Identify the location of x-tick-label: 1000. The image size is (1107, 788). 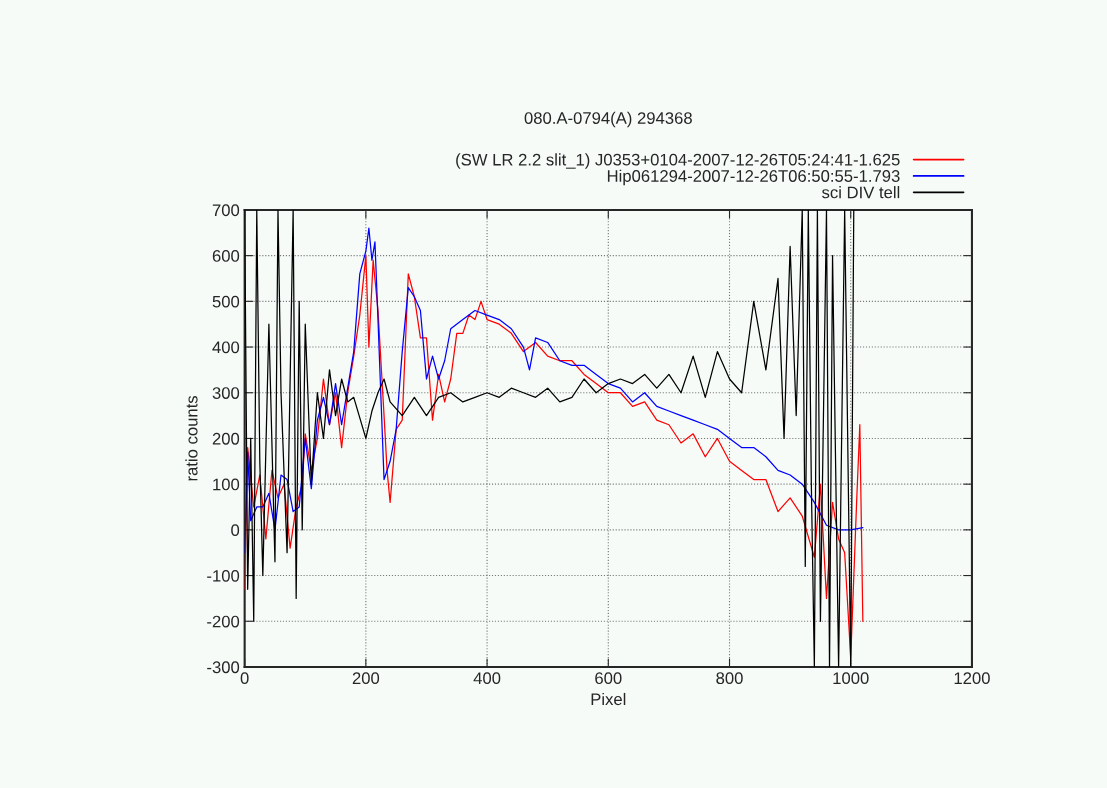
(851, 678).